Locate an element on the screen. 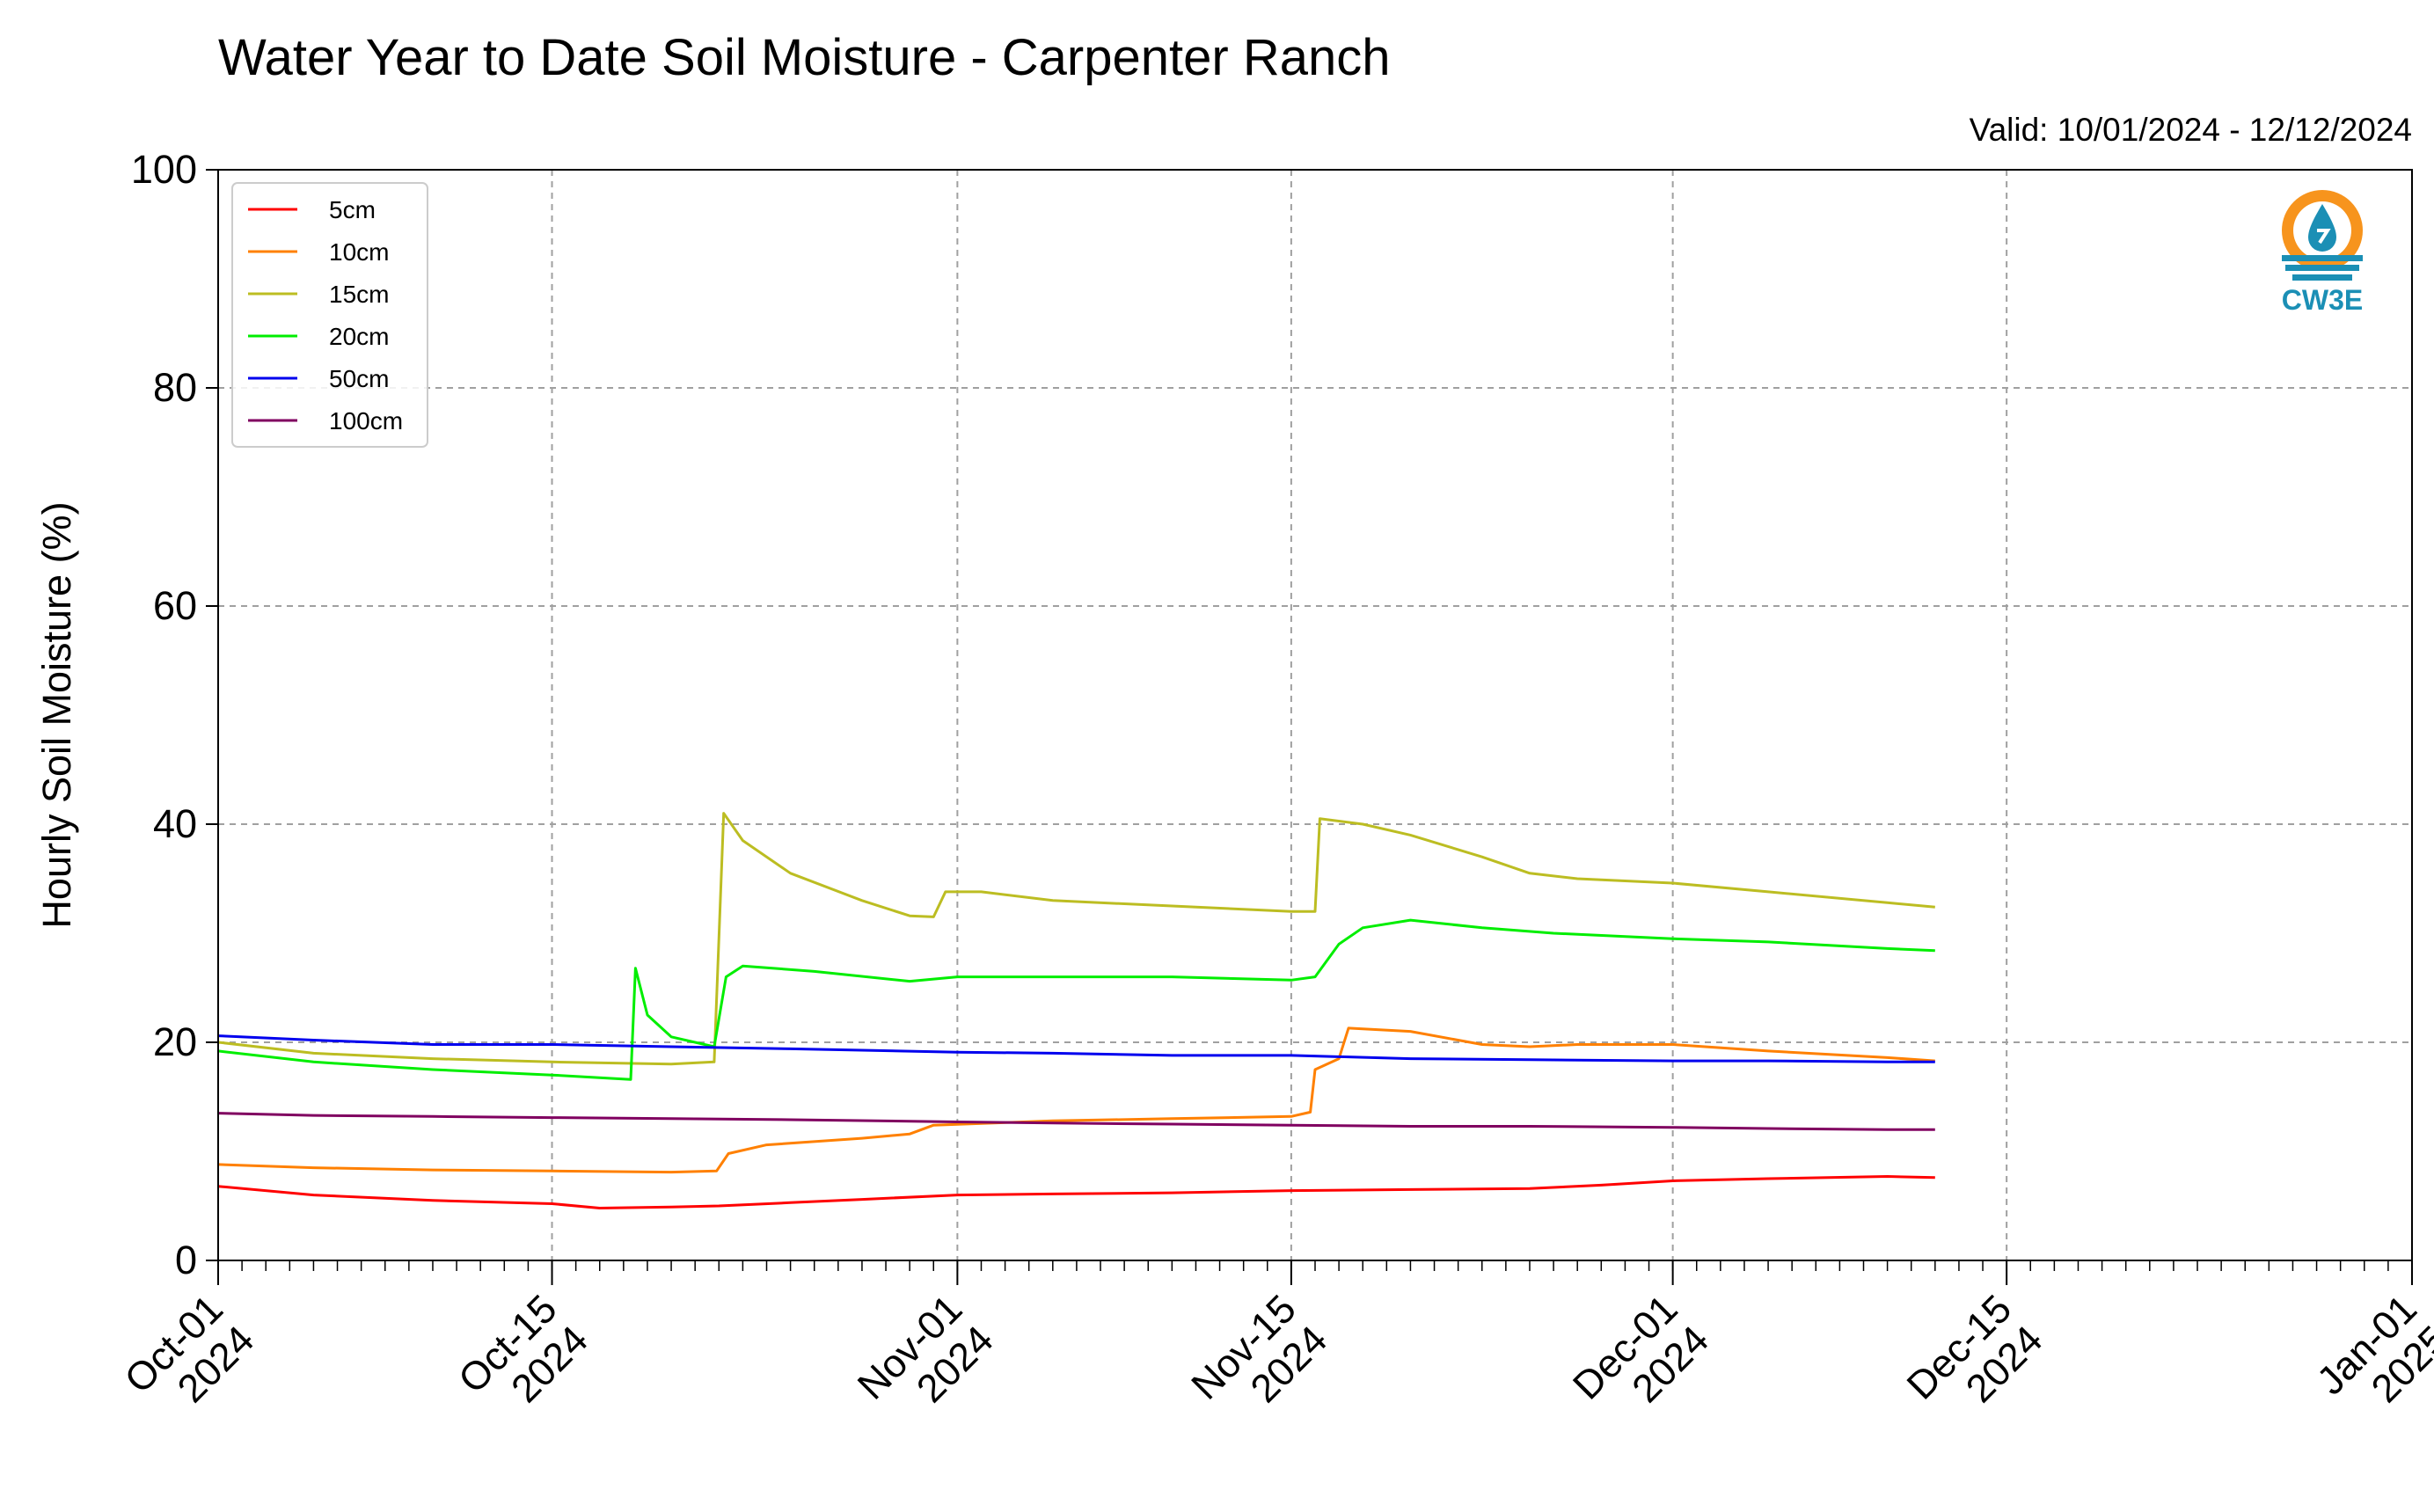 This screenshot has height=1512, width=2434. y-tick-label: 40 is located at coordinates (175, 823).